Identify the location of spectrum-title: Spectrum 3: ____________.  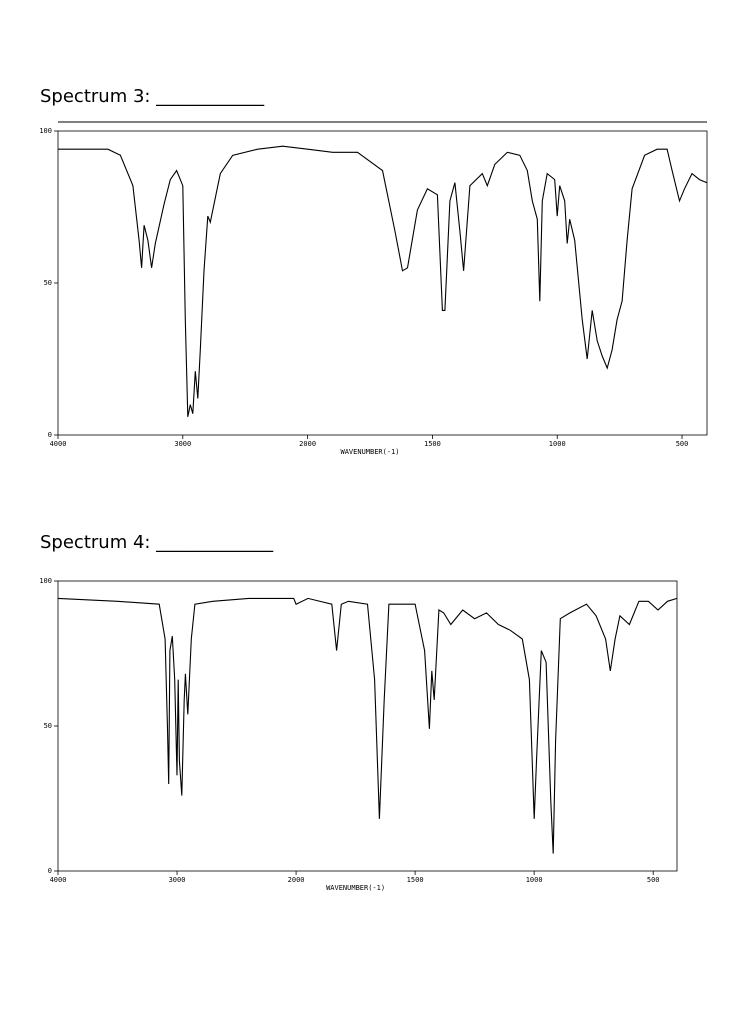
(152, 96).